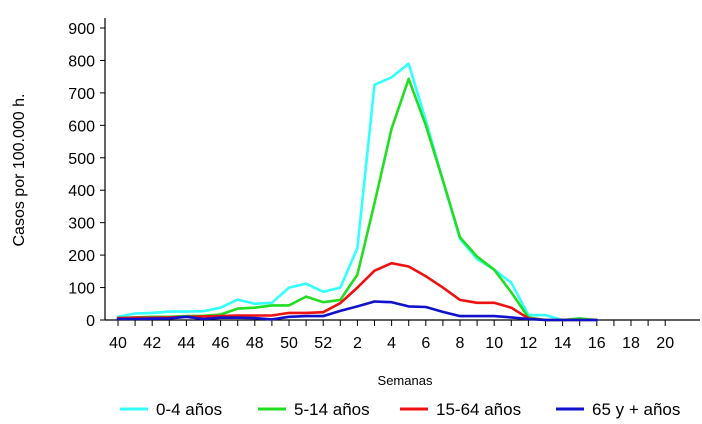 This screenshot has height=424, width=702. I want to click on y-tick-label: 600, so click(81, 126).